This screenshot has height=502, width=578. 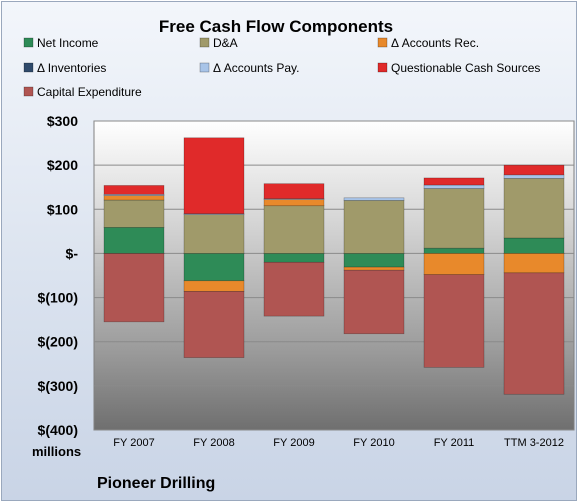 I want to click on legend-label: Δ Accounts Rec., so click(x=435, y=43).